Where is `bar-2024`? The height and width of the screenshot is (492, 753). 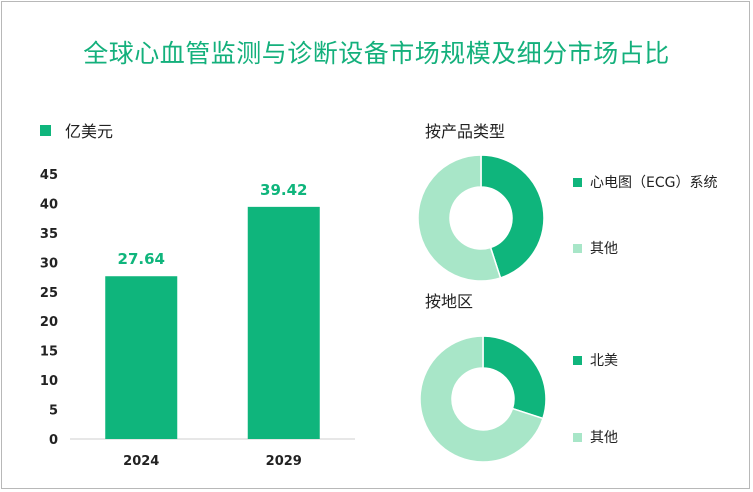
bar-2024 is located at coordinates (141, 357).